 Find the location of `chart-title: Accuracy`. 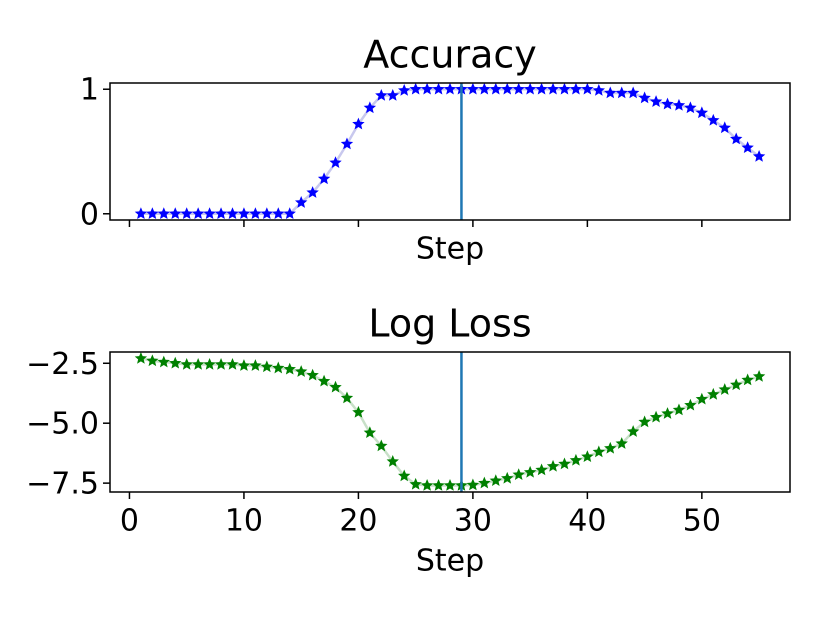

chart-title: Accuracy is located at coordinates (450, 55).